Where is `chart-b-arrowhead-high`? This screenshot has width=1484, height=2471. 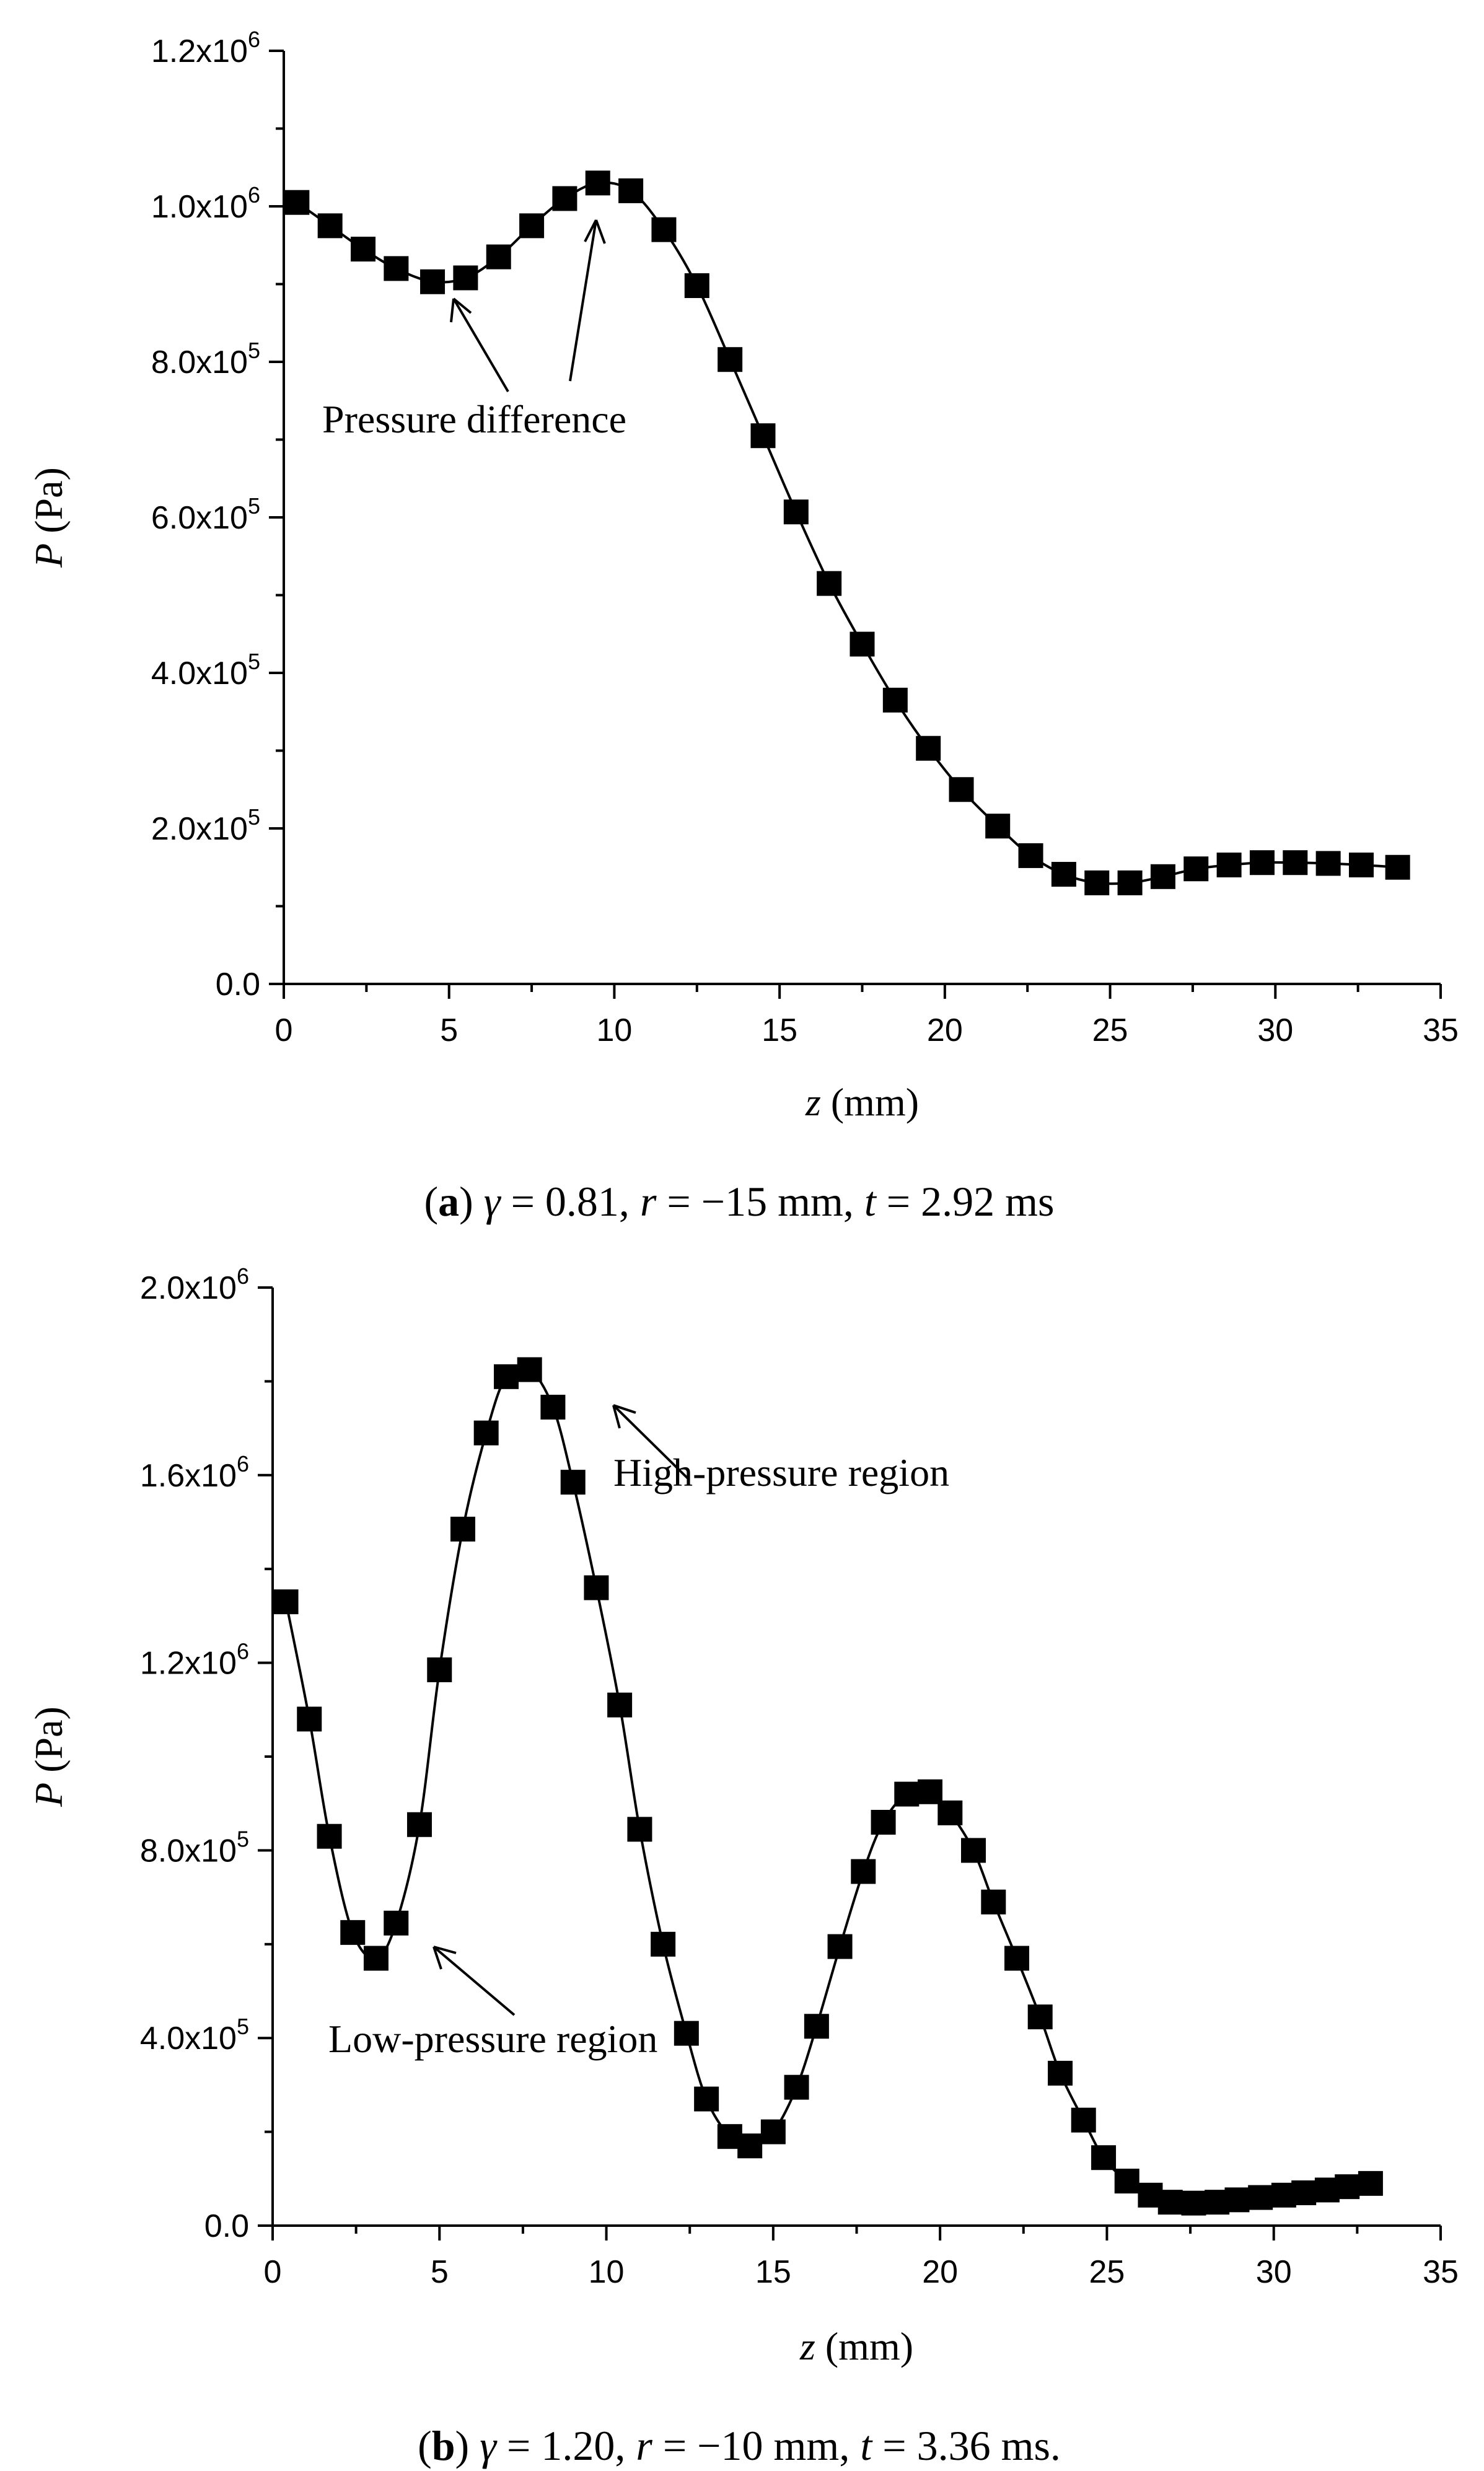
chart-b-arrowhead-high is located at coordinates (624, 1416).